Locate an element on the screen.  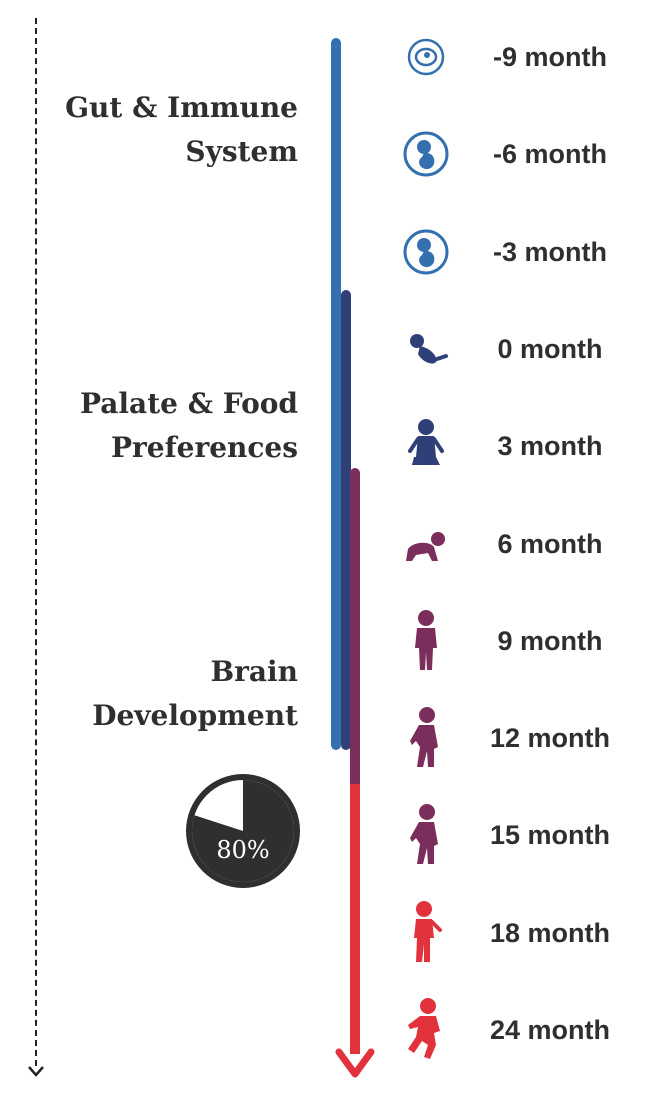
sitting-baby-icon is located at coordinates (426, 446).